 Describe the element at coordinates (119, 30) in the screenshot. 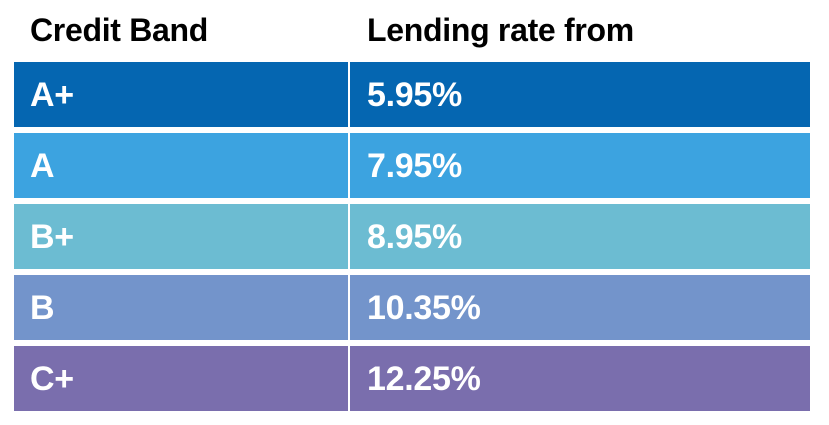

I see `column-header-credit-band: Credit Band` at that location.